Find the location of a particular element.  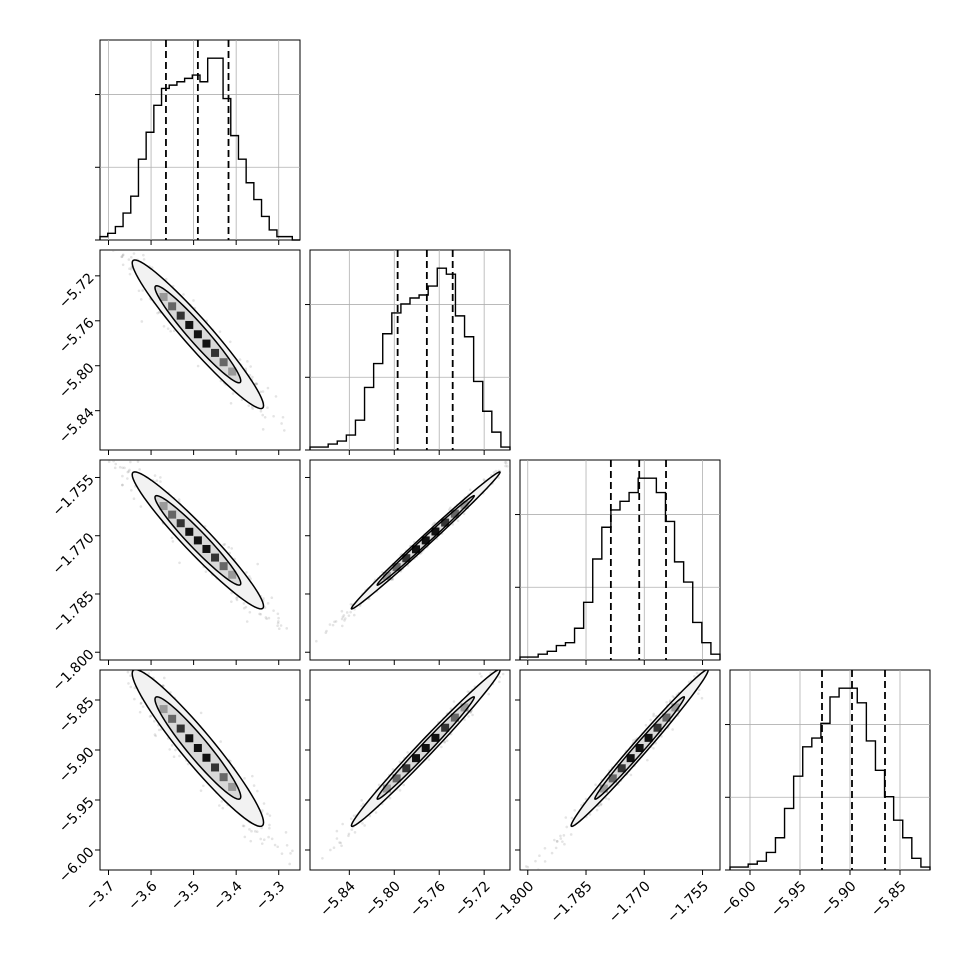

y-tick-label: −5.90 is located at coordinates (77, 765).